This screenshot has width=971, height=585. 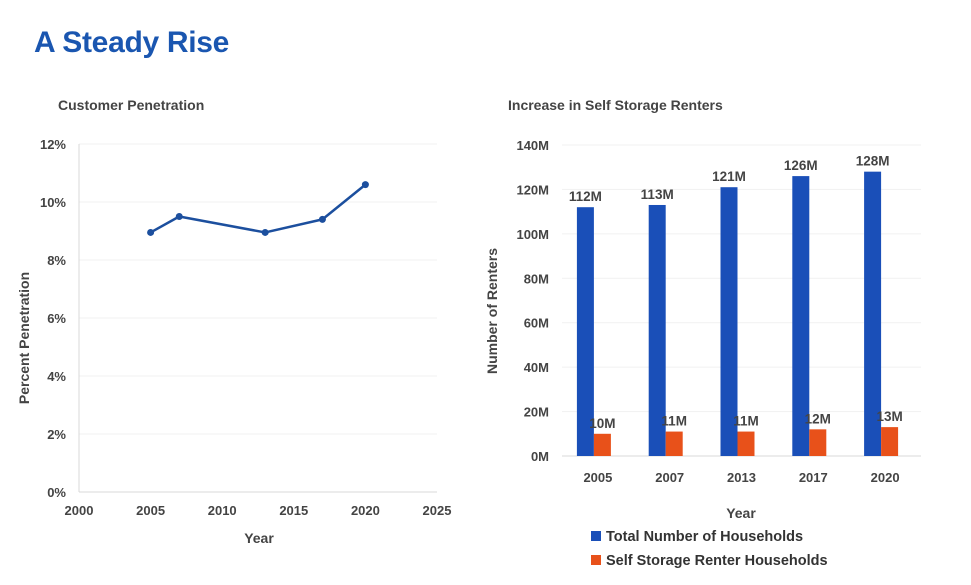 I want to click on data-label-renters: 13M, so click(x=889, y=416).